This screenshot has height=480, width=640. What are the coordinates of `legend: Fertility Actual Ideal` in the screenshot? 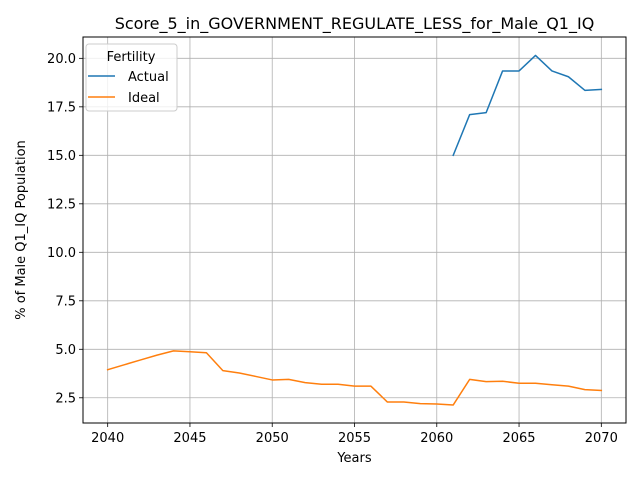 It's located at (131, 77).